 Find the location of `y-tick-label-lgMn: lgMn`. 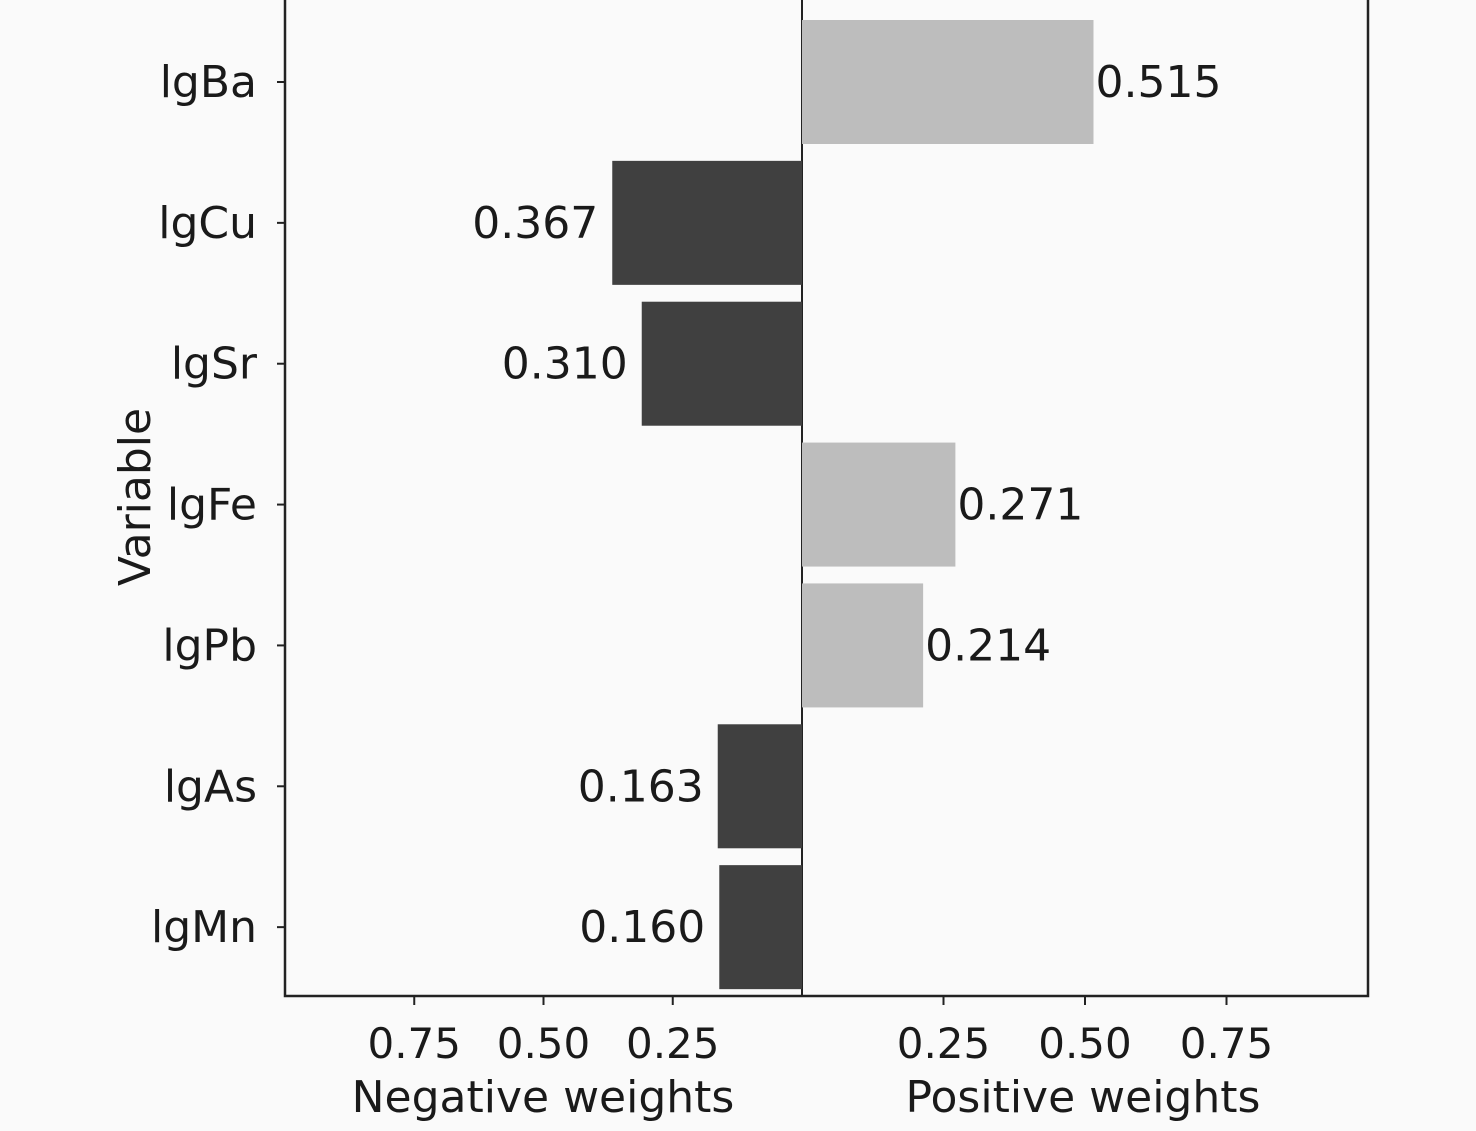

y-tick-label-lgMn: lgMn is located at coordinates (204, 927).